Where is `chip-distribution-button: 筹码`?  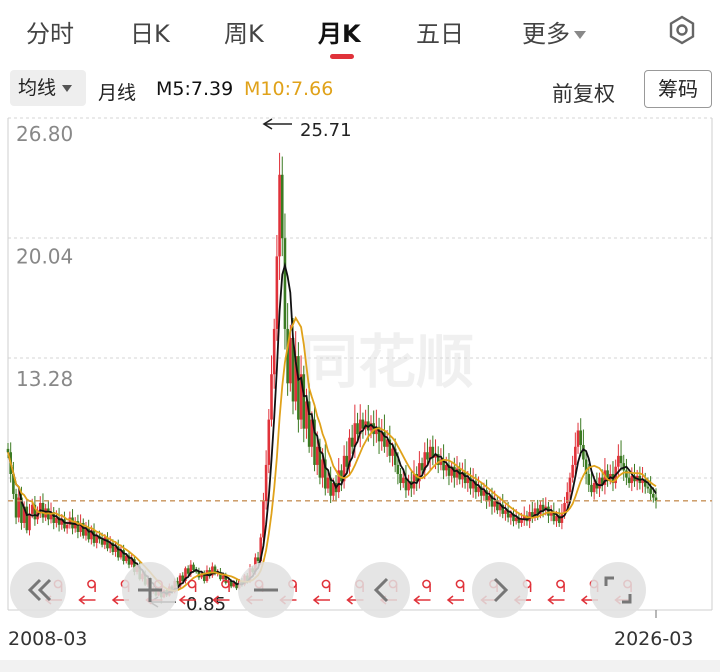
chip-distribution-button: 筹码 is located at coordinates (678, 89).